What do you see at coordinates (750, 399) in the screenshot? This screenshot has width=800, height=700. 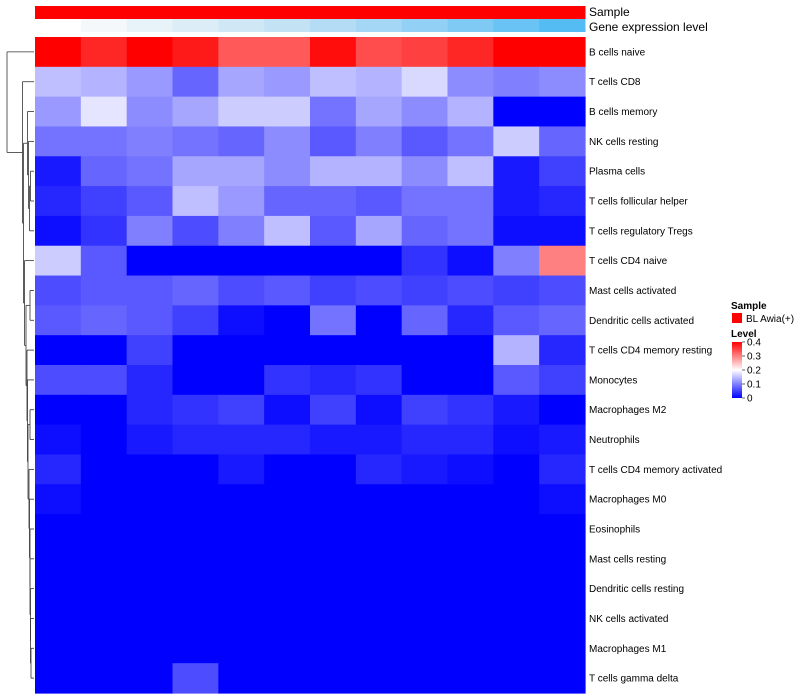 I see `legend-tick-label: 0` at bounding box center [750, 399].